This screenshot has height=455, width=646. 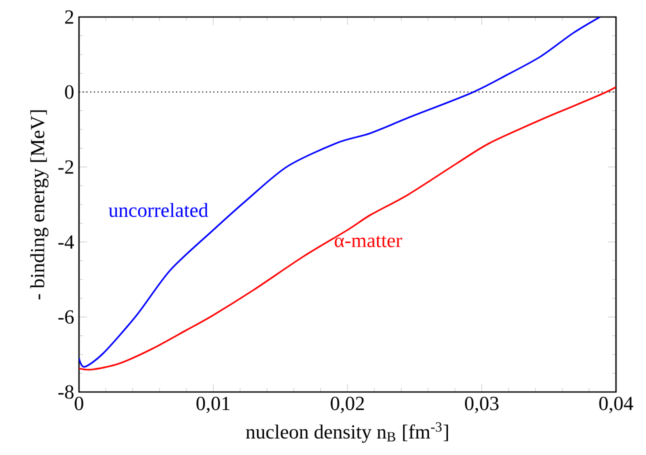 What do you see at coordinates (347, 432) in the screenshot?
I see `x-axis-title: nucleon density n$_{B}$ [fm$^{-3}$]` at bounding box center [347, 432].